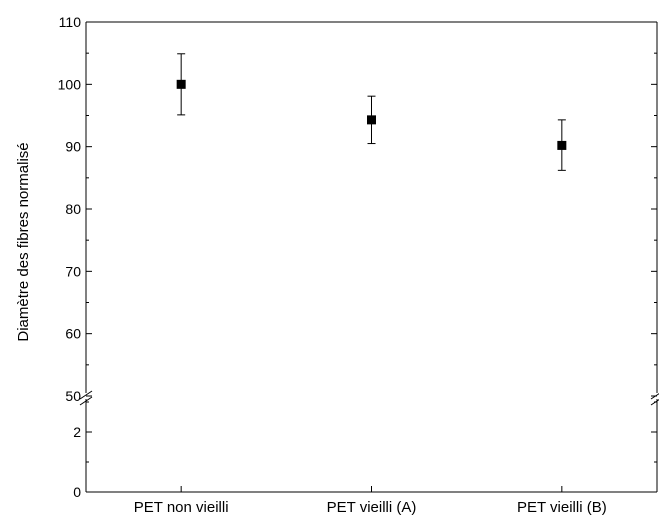  Describe the element at coordinates (73, 396) in the screenshot. I see `y-tick-label: 50` at that location.